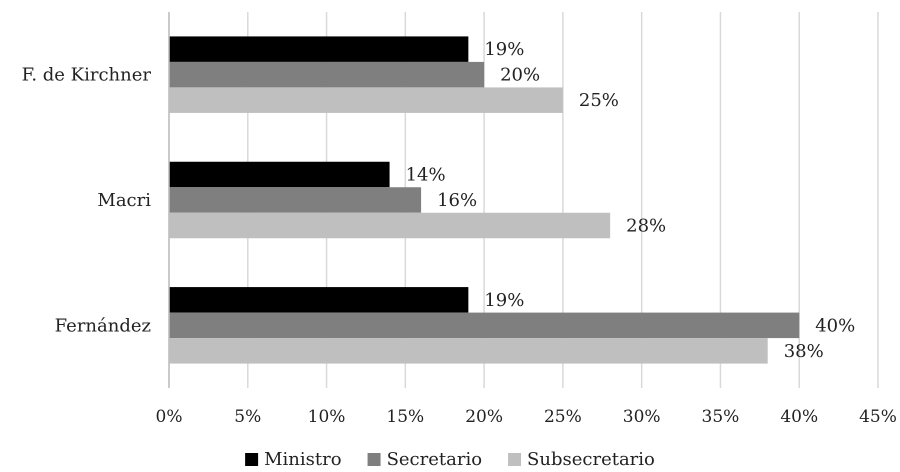  Describe the element at coordinates (247, 417) in the screenshot. I see `x-tick-label: 5%` at that location.